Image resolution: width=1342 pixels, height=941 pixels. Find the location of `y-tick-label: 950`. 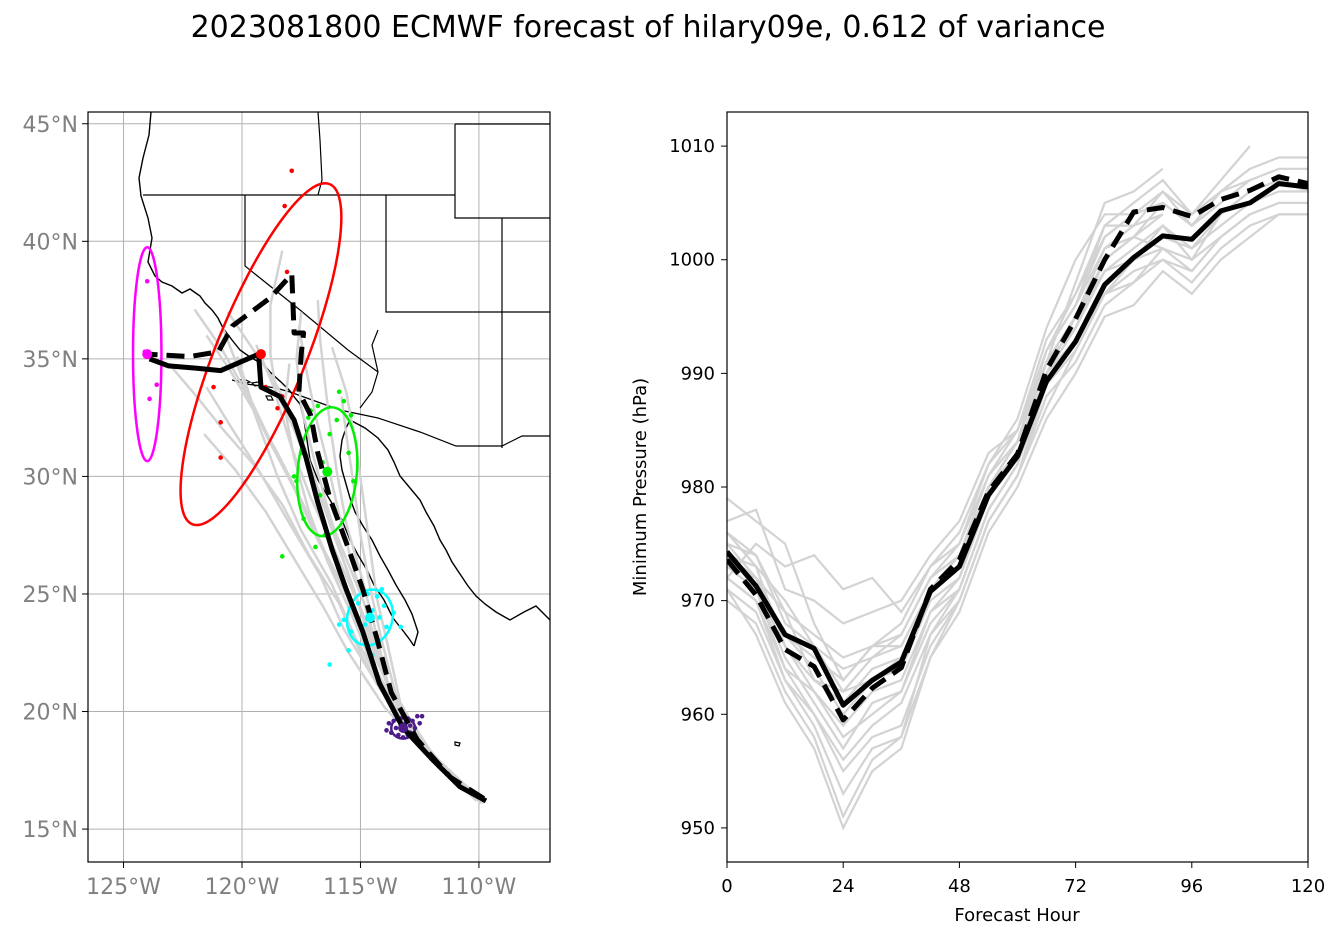

y-tick-label: 950 is located at coordinates (698, 828).